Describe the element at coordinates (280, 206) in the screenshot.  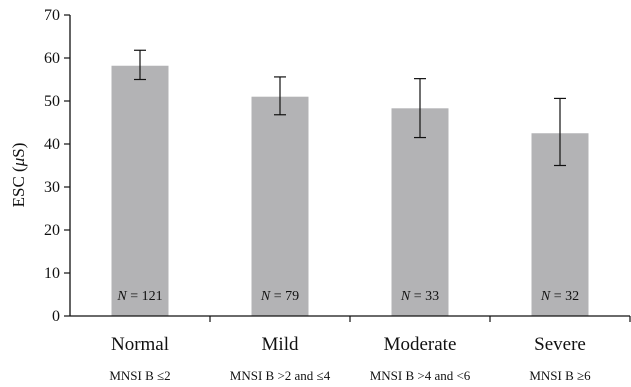
I see `bar-mild` at that location.